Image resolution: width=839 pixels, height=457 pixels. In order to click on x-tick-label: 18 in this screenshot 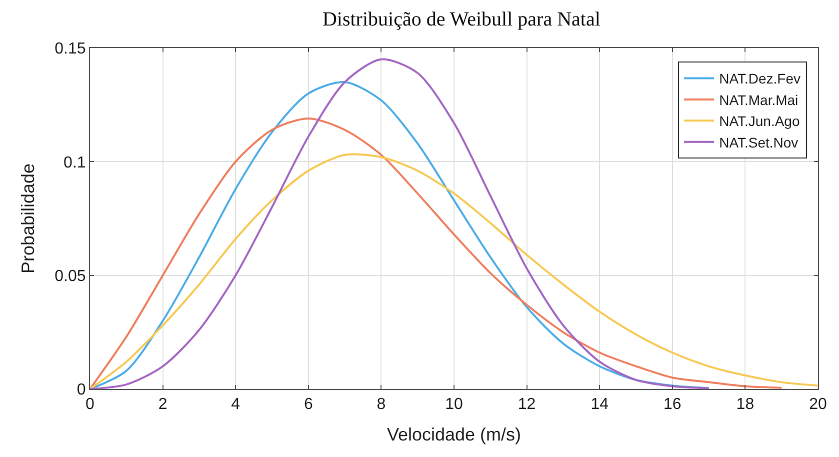, I will do `click(745, 405)`.